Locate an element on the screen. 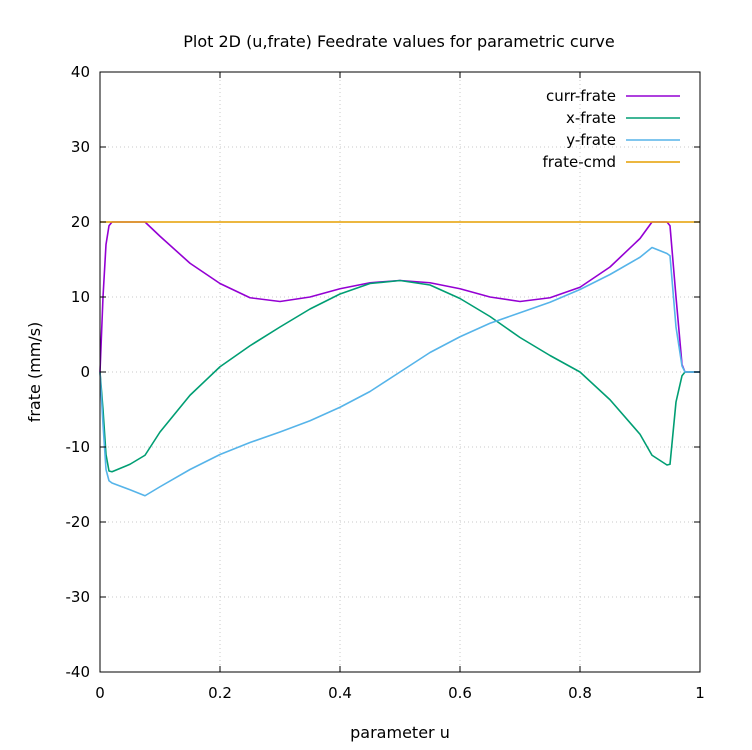 This screenshot has height=750, width=752. y-tick-label: -10 is located at coordinates (78, 447).